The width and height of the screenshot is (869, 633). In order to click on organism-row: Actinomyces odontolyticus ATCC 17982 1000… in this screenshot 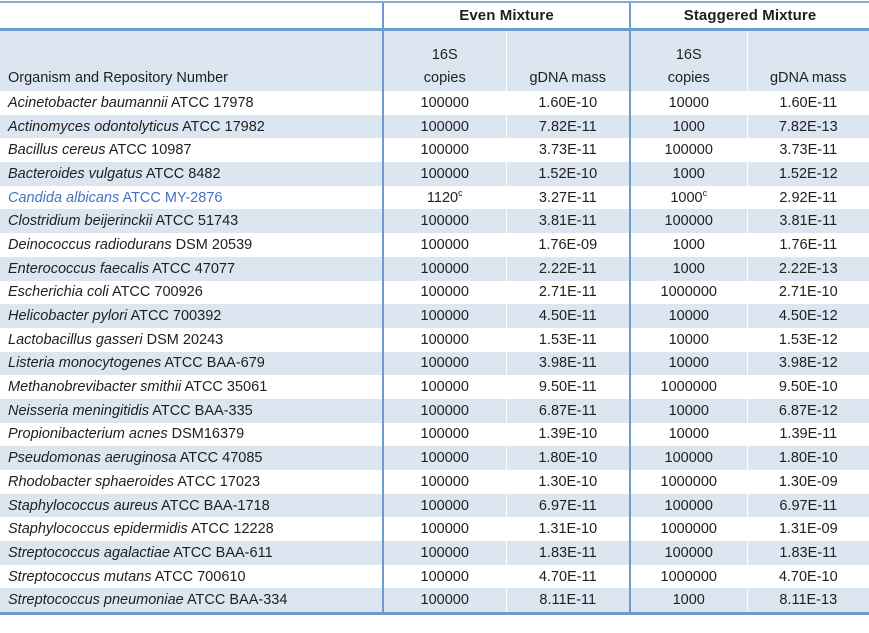, I will do `click(434, 126)`.